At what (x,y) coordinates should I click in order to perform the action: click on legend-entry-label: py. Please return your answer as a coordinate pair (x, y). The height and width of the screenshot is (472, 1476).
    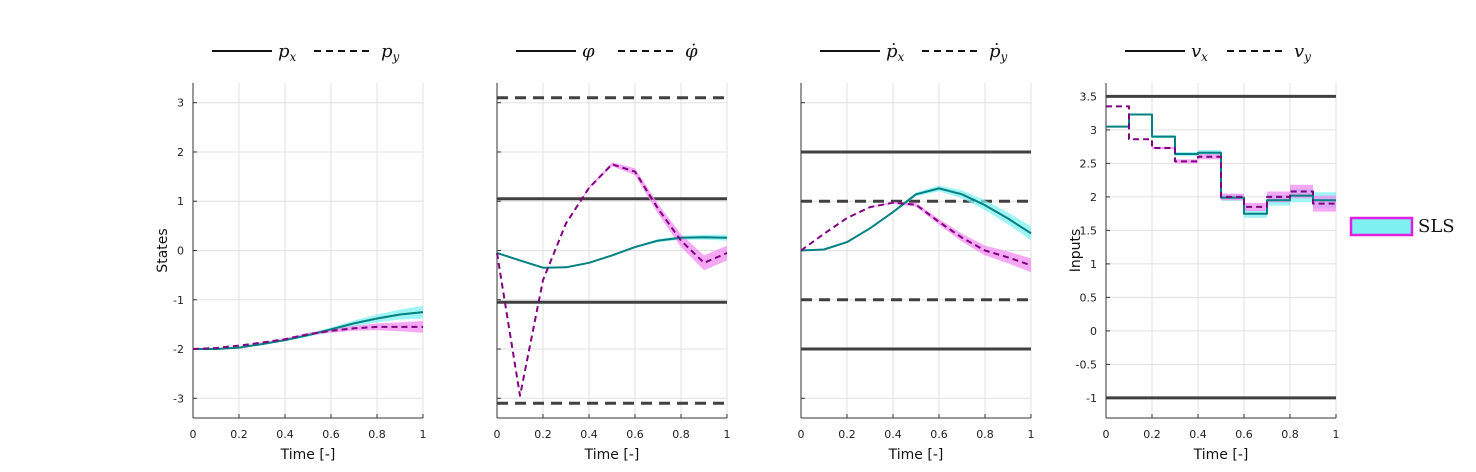
    Looking at the image, I should click on (390, 52).